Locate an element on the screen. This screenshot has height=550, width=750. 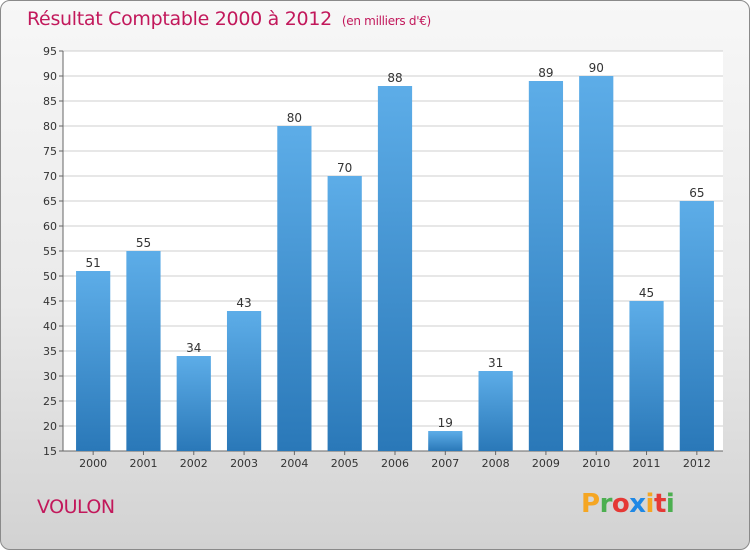
bar-value-label: 51 is located at coordinates (93, 263).